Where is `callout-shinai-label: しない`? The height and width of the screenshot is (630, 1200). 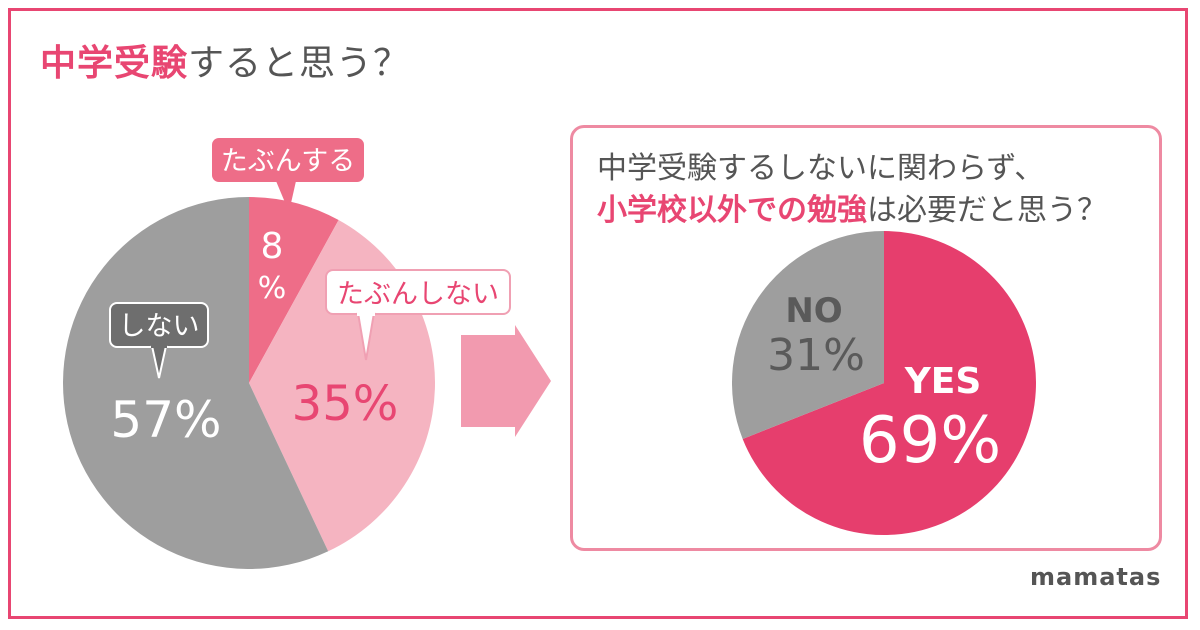
callout-shinai-label: しない is located at coordinates (159, 326).